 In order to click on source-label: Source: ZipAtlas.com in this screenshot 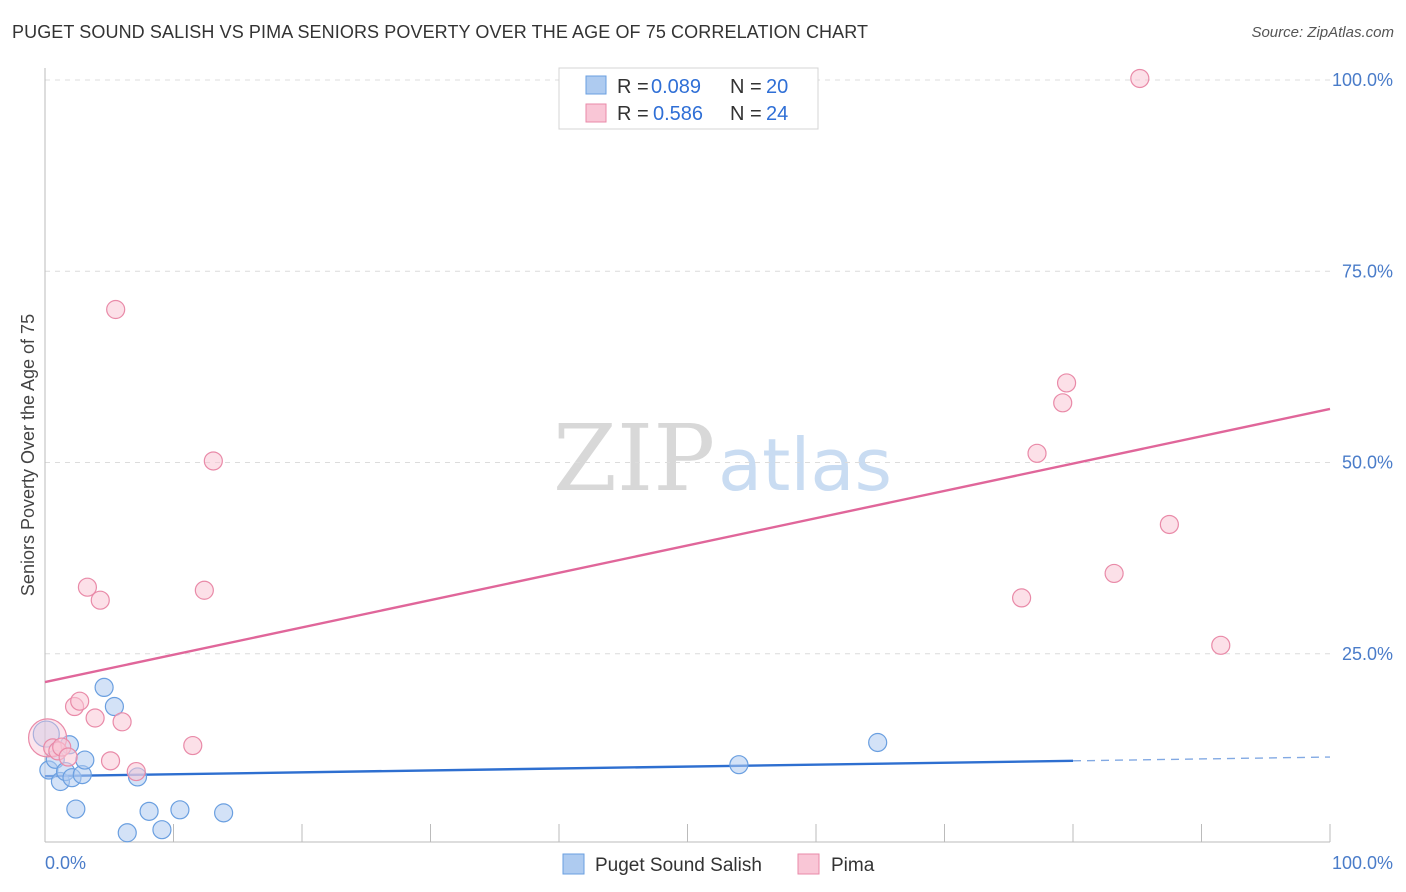, I will do `click(1322, 32)`.